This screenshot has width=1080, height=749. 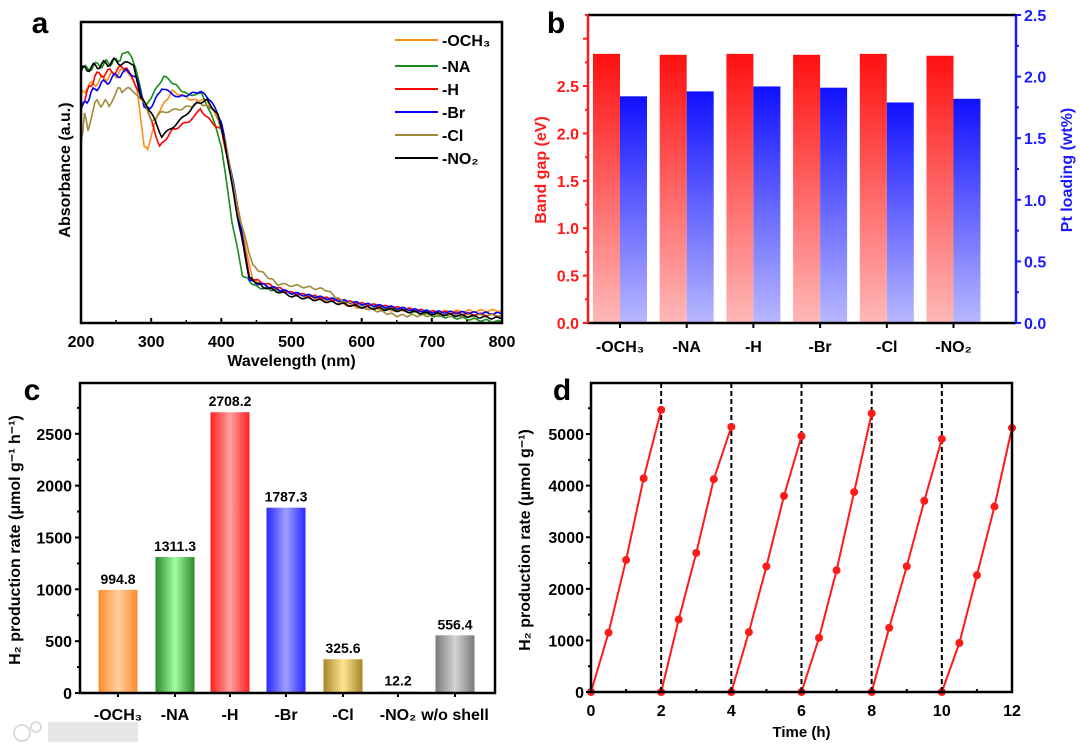 What do you see at coordinates (32, 390) in the screenshot?
I see `panel-letter-c: c` at bounding box center [32, 390].